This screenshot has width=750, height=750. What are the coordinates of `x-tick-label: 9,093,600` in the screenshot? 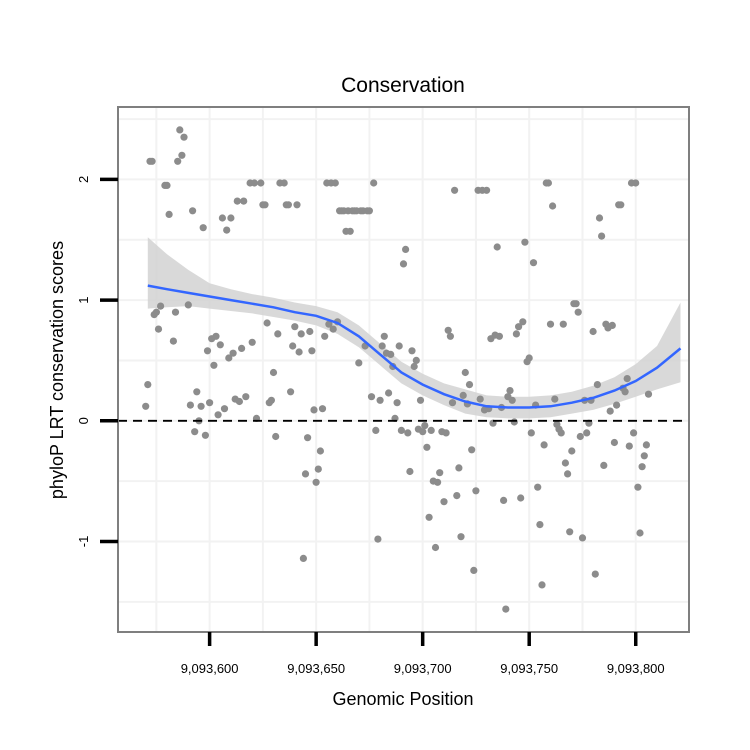 It's located at (210, 668).